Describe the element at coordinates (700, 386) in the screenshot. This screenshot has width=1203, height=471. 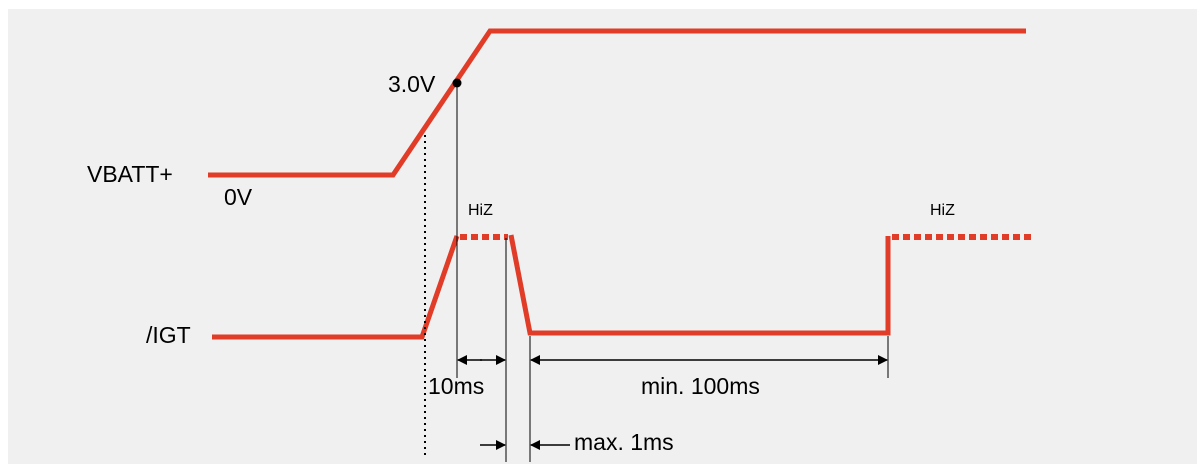
I see `low-pulse-label: min. 100ms` at that location.